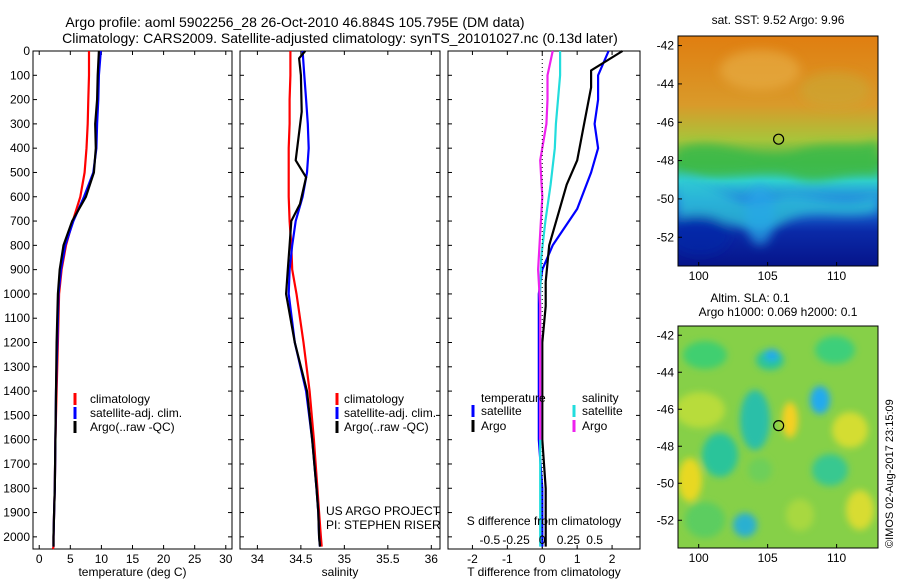 This screenshot has height=580, width=900. What do you see at coordinates (195, 559) in the screenshot?
I see `temperature-xtick-label: 25` at bounding box center [195, 559].